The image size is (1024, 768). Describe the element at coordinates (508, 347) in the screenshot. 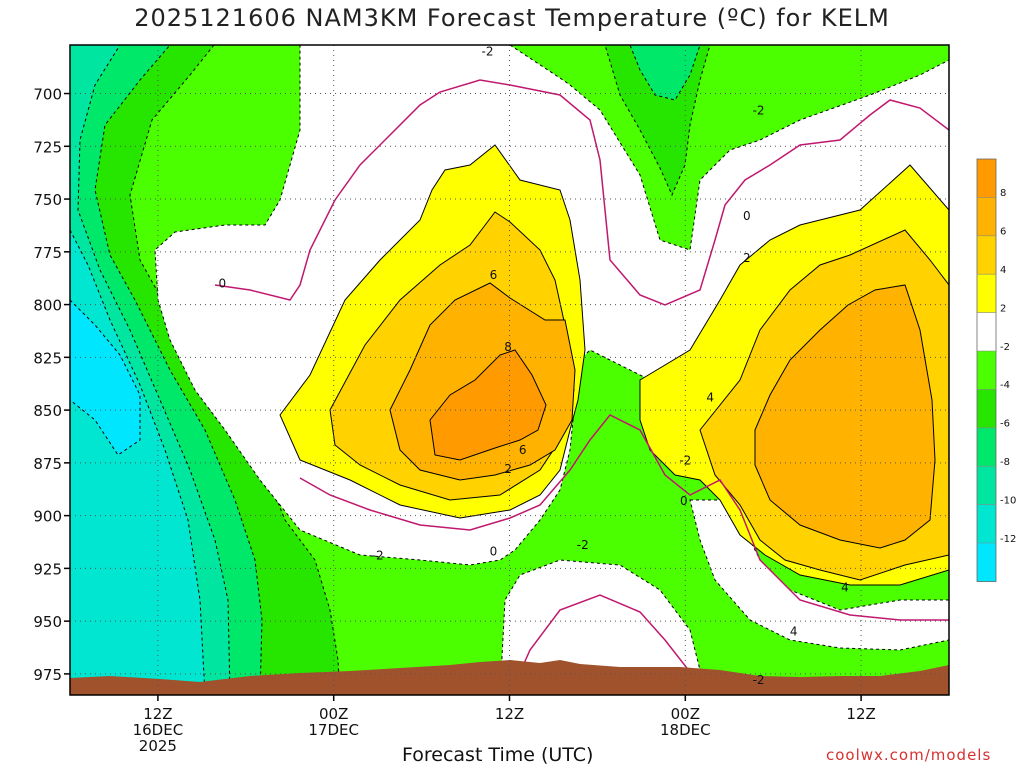

I see `contour-label: 8` at that location.